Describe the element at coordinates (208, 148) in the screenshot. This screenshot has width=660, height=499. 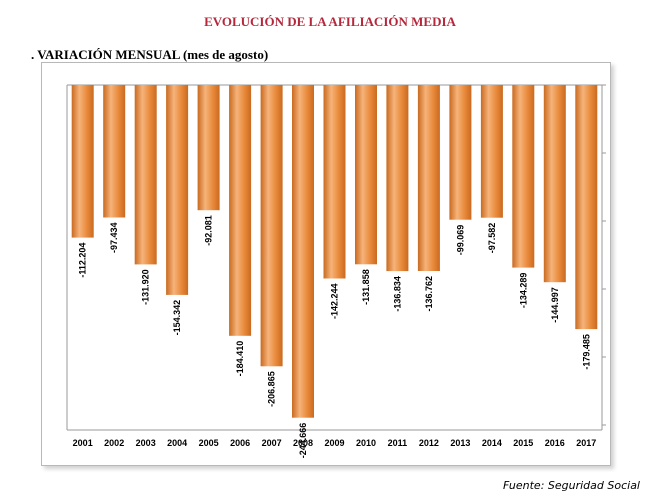
I see `bar-2005` at that location.